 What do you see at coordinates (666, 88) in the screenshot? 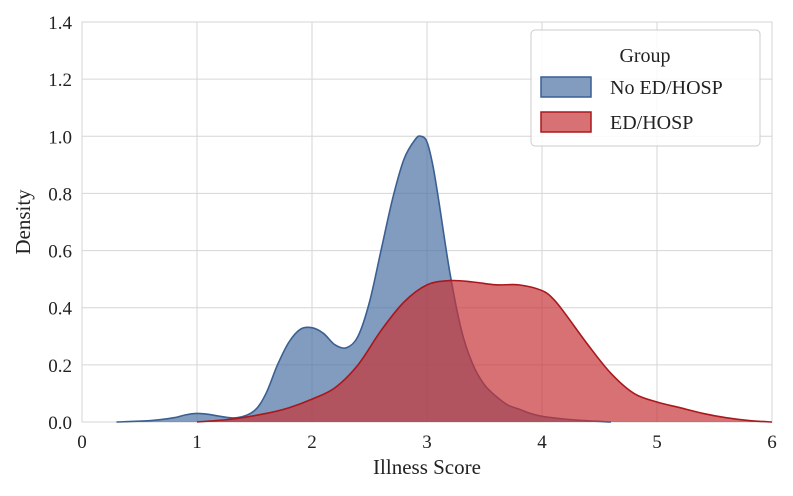
I see `legend-label-no-ed-hosp: No ED/HOSP` at bounding box center [666, 88].